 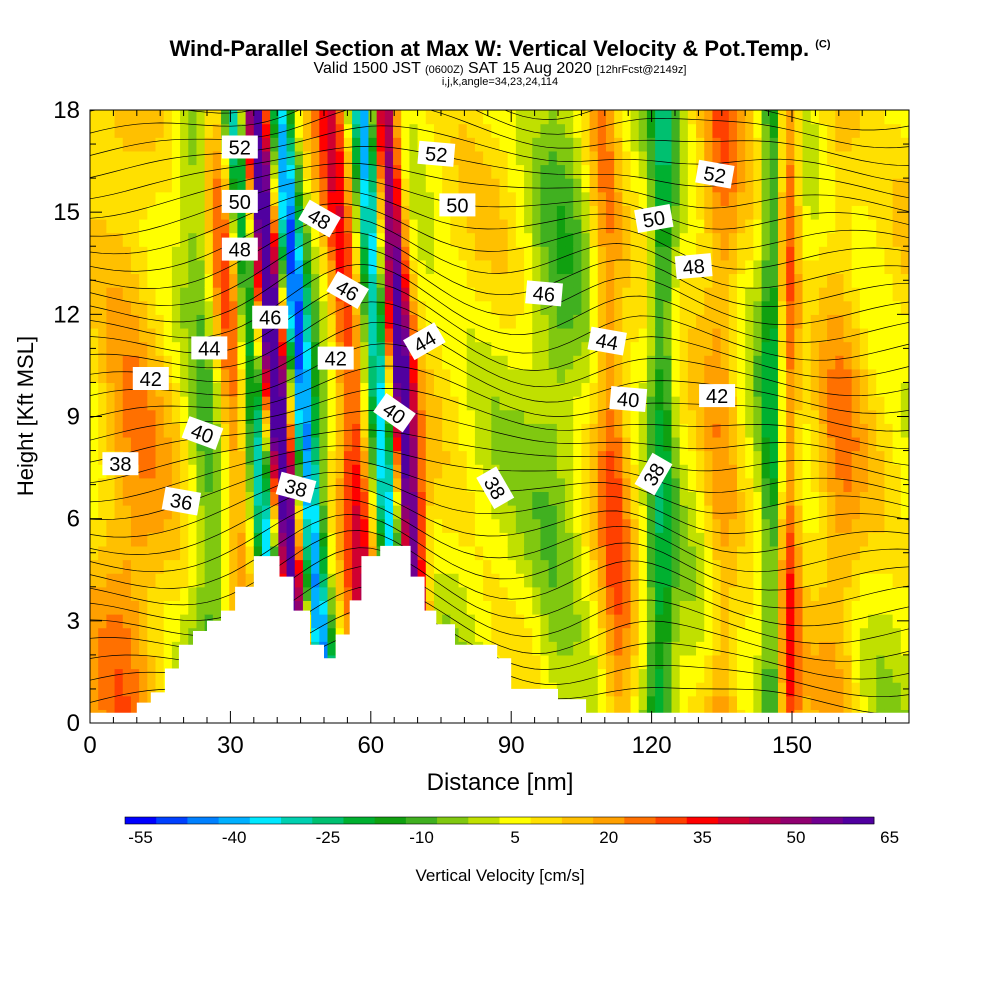 What do you see at coordinates (120, 464) in the screenshot?
I see `isentrope-label: 38` at bounding box center [120, 464].